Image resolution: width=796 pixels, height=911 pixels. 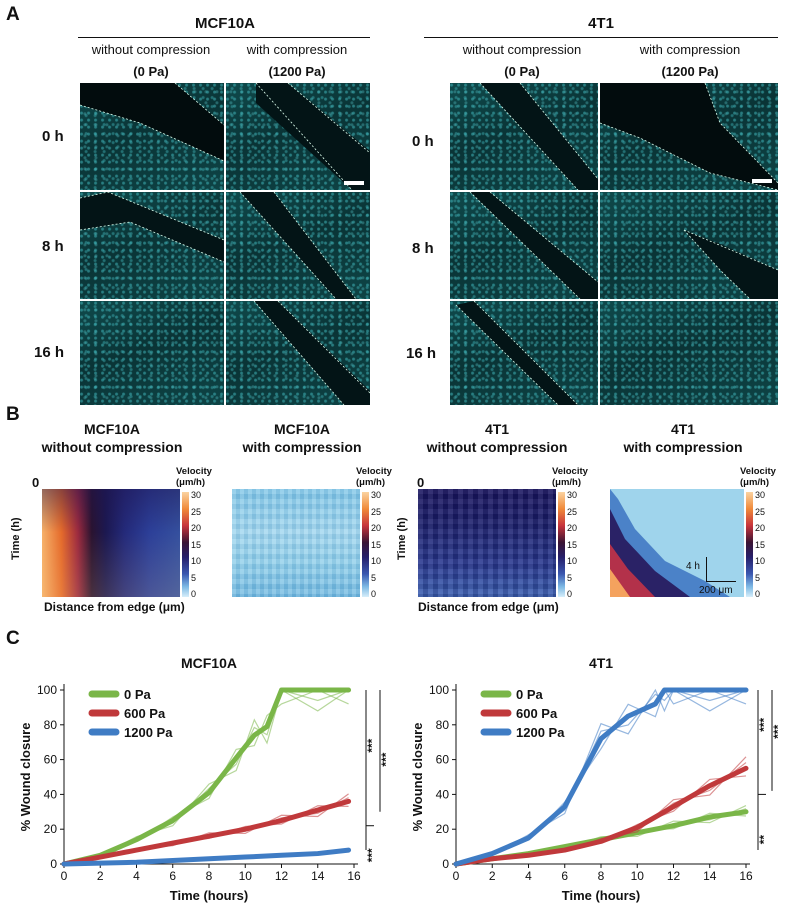 I want to click on heatmap3-title2: without compression, so click(x=497, y=447).